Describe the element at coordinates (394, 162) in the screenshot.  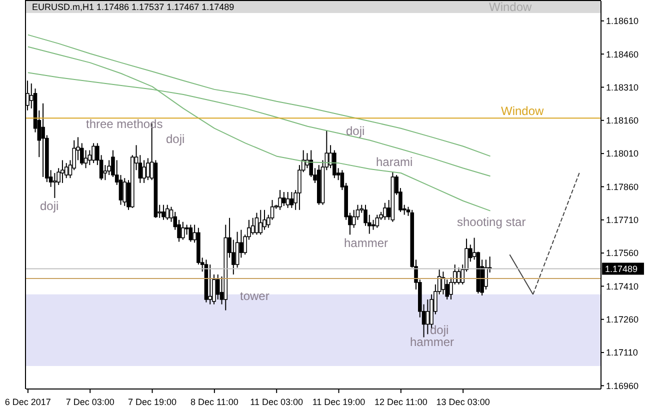
I see `annotation: harami` at that location.